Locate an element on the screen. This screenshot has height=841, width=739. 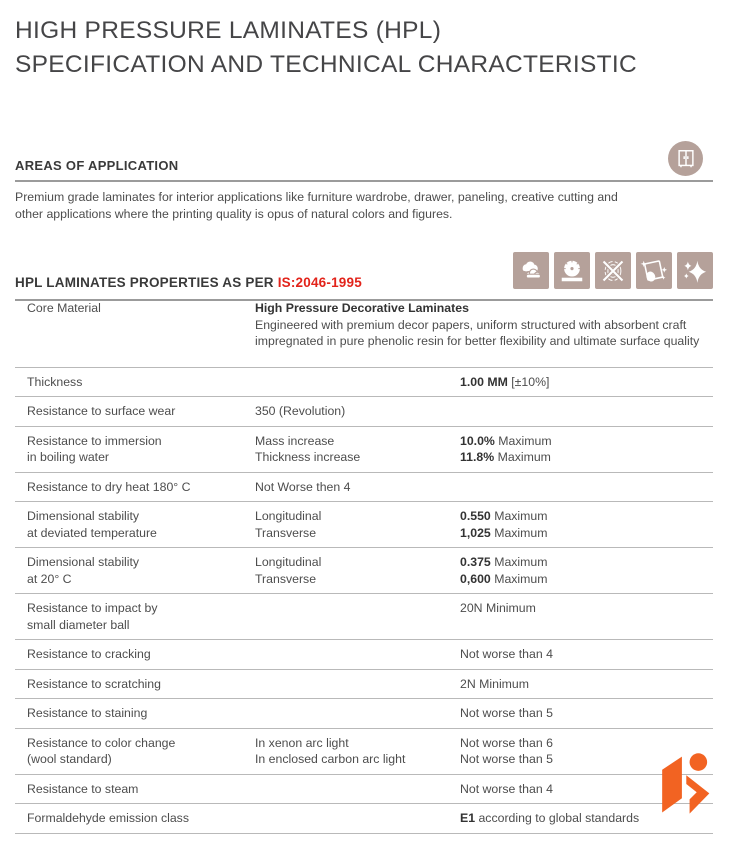
table-cell-line: 10.0% Maximum is located at coordinates (506, 440).